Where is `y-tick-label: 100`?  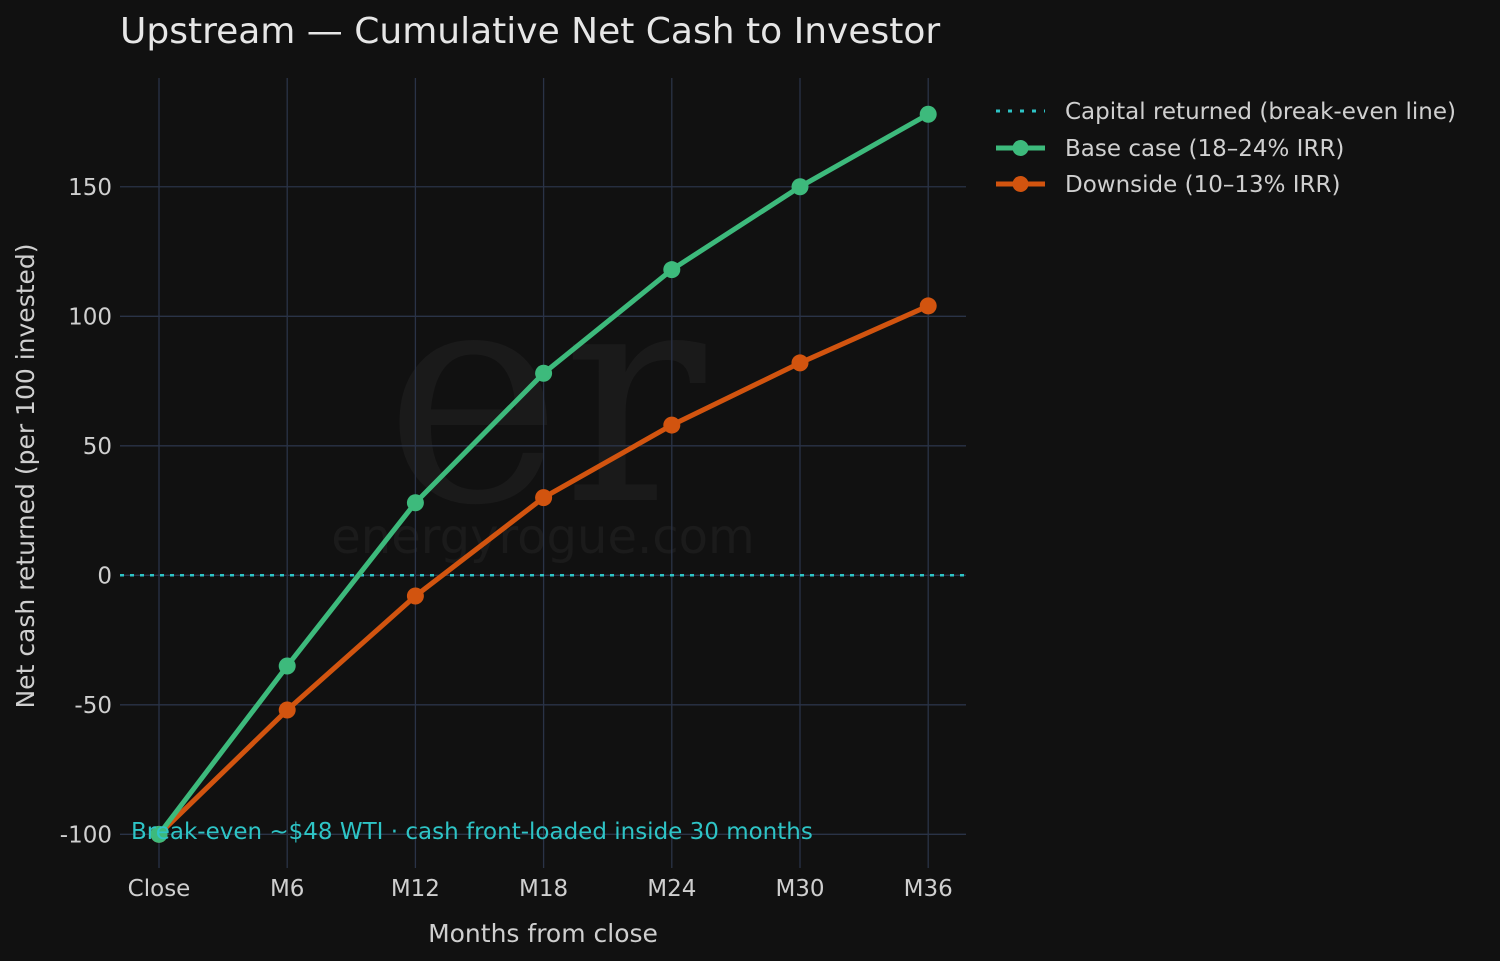 y-tick-label: 100 is located at coordinates (90, 317).